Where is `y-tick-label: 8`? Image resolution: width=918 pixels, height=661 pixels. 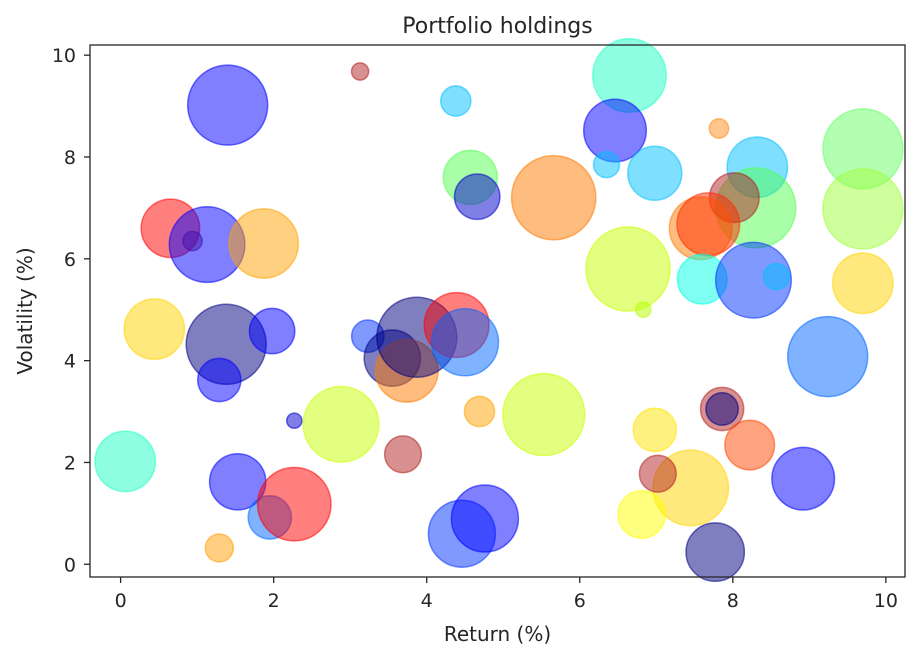 y-tick-label: 8 is located at coordinates (70, 158).